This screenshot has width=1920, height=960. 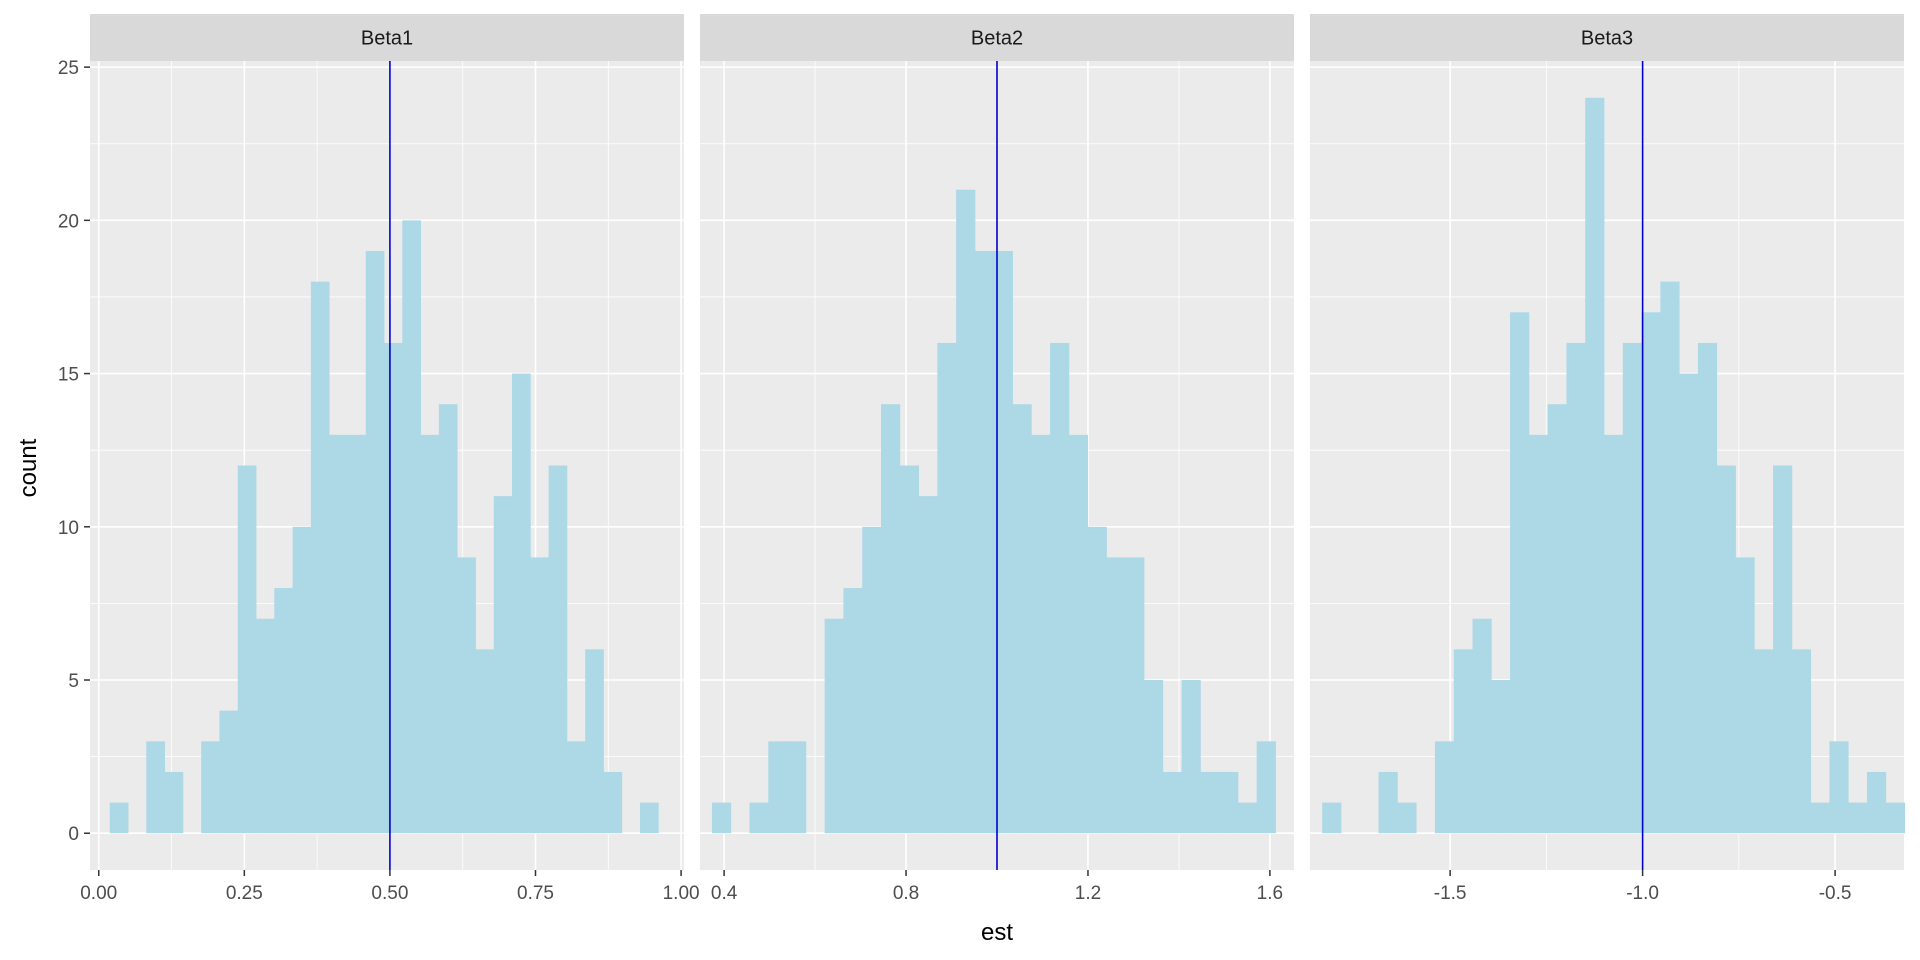 What do you see at coordinates (1088, 893) in the screenshot?
I see `x-tick-label: 1.2` at bounding box center [1088, 893].